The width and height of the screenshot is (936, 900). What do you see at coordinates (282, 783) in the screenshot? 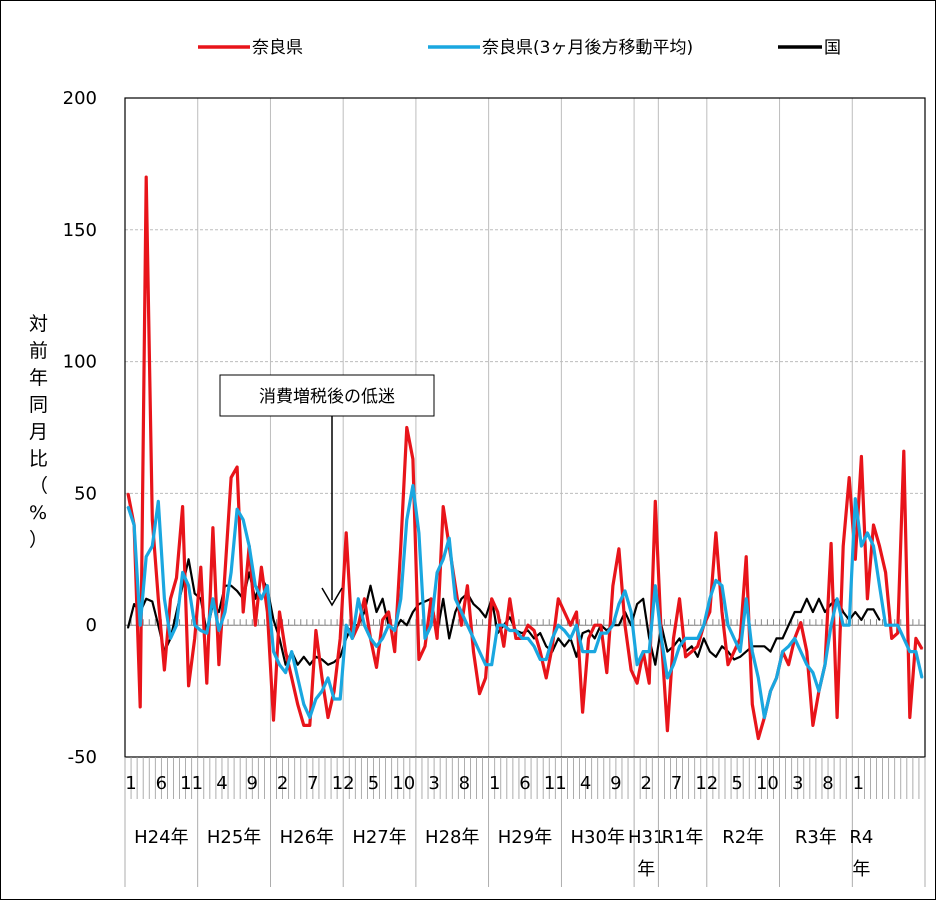
I see `month-tick-label: 2` at bounding box center [282, 783].